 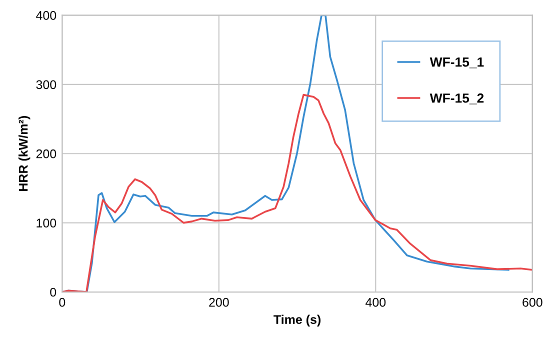 I want to click on legend-label: WF-15_1, so click(x=457, y=63).